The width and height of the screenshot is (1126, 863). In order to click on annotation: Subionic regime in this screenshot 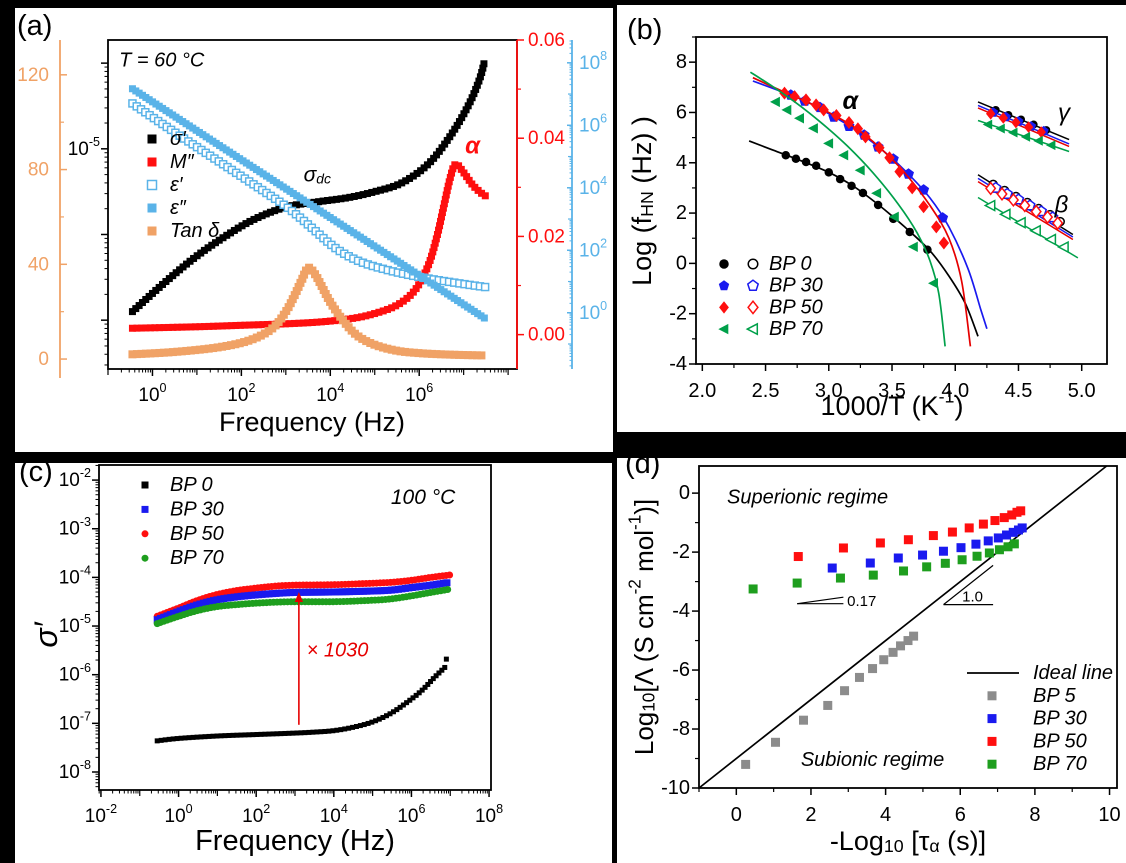, I will do `click(872, 760)`.